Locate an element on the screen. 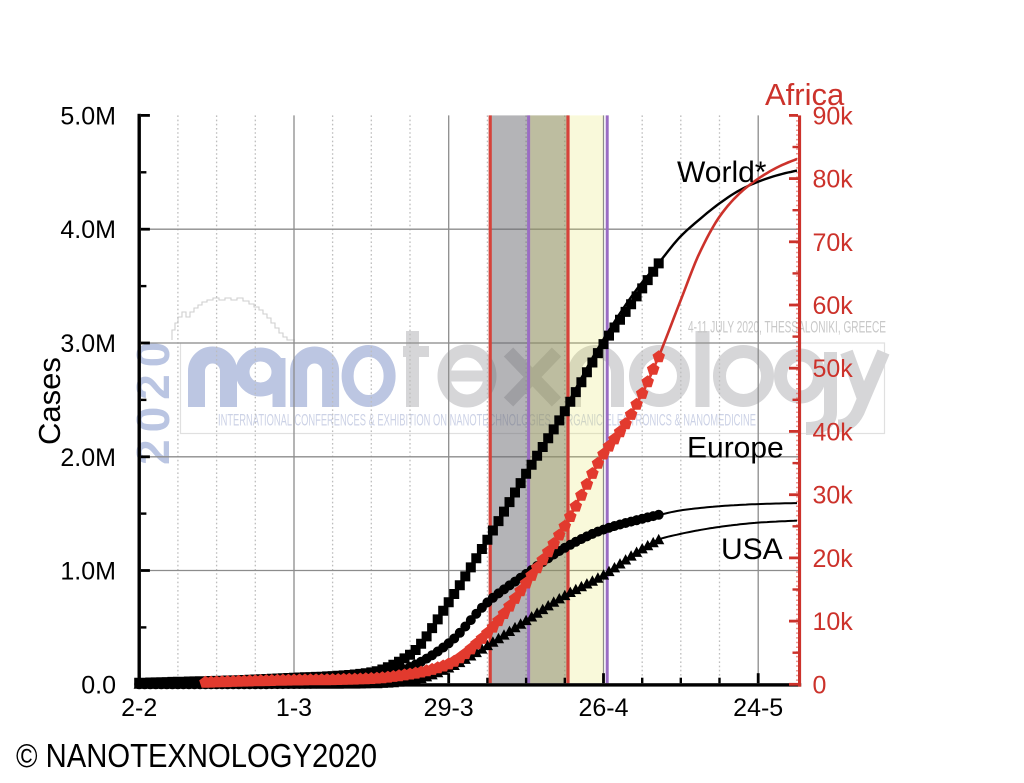  svg-text: 2-2 is located at coordinates (139, 708).